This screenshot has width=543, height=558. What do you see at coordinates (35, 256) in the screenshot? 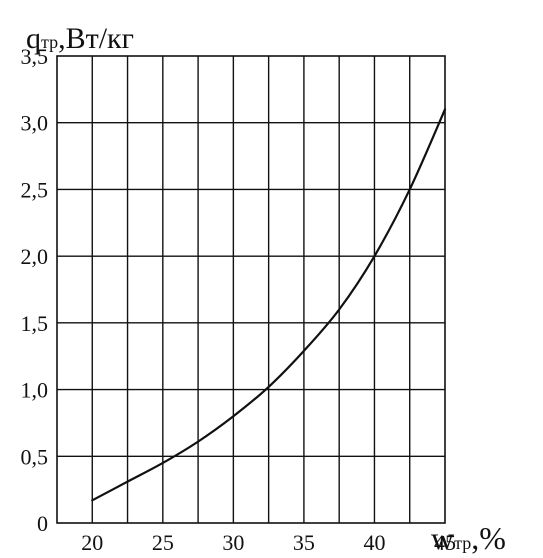
I see `y-tick-label: 2,0` at bounding box center [35, 256].